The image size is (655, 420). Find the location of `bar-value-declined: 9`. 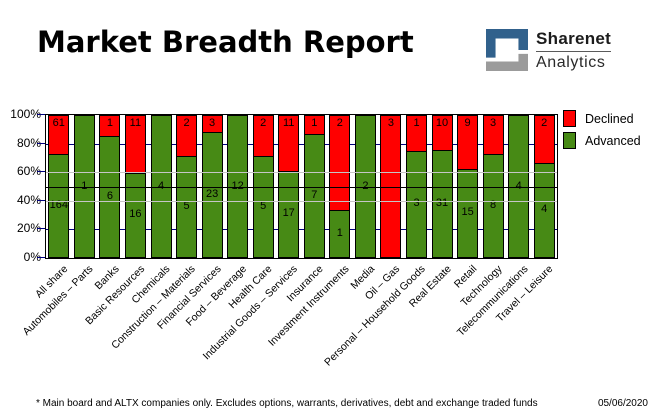

bar-value-declined: 9 is located at coordinates (467, 123).